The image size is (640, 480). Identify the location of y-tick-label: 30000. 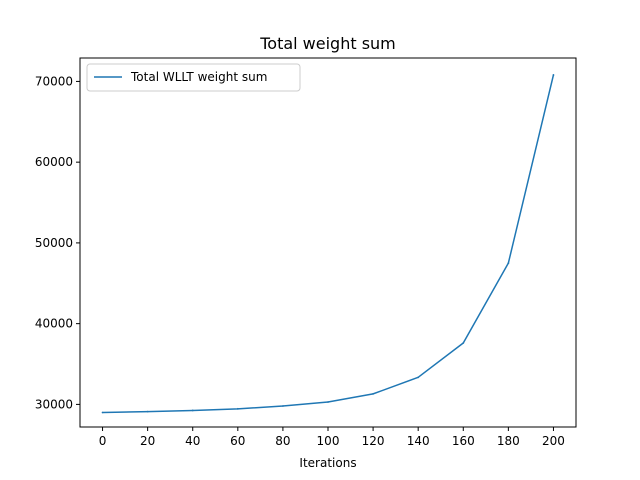
(54, 404).